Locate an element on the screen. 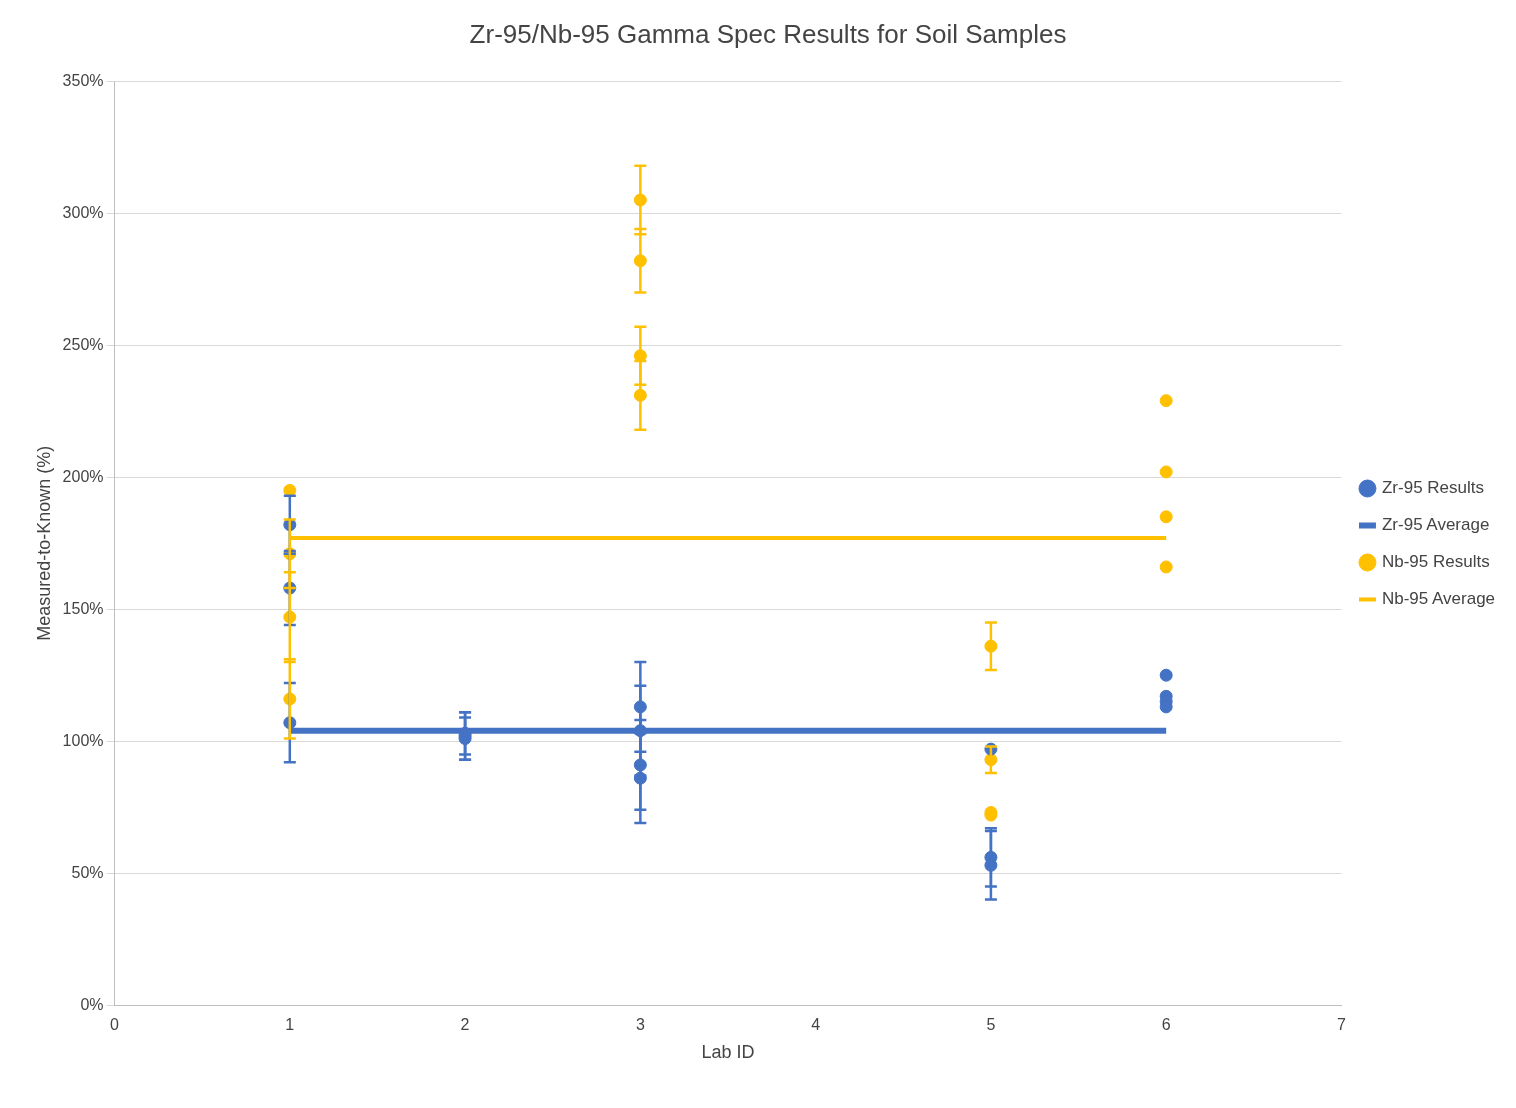 This screenshot has width=1516, height=1108. x-tick-label: 3 is located at coordinates (640, 1025).